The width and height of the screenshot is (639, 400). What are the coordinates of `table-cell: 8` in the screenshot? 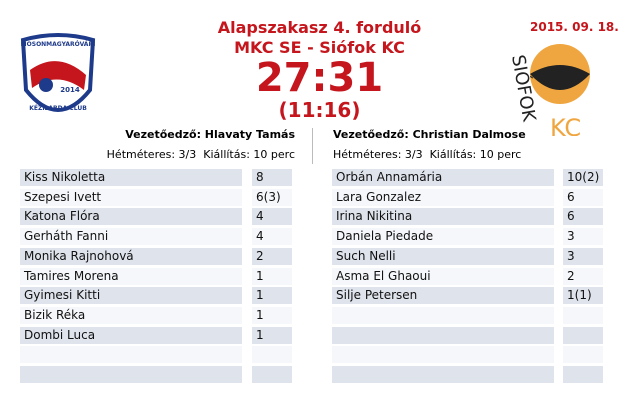 It's located at (272, 177).